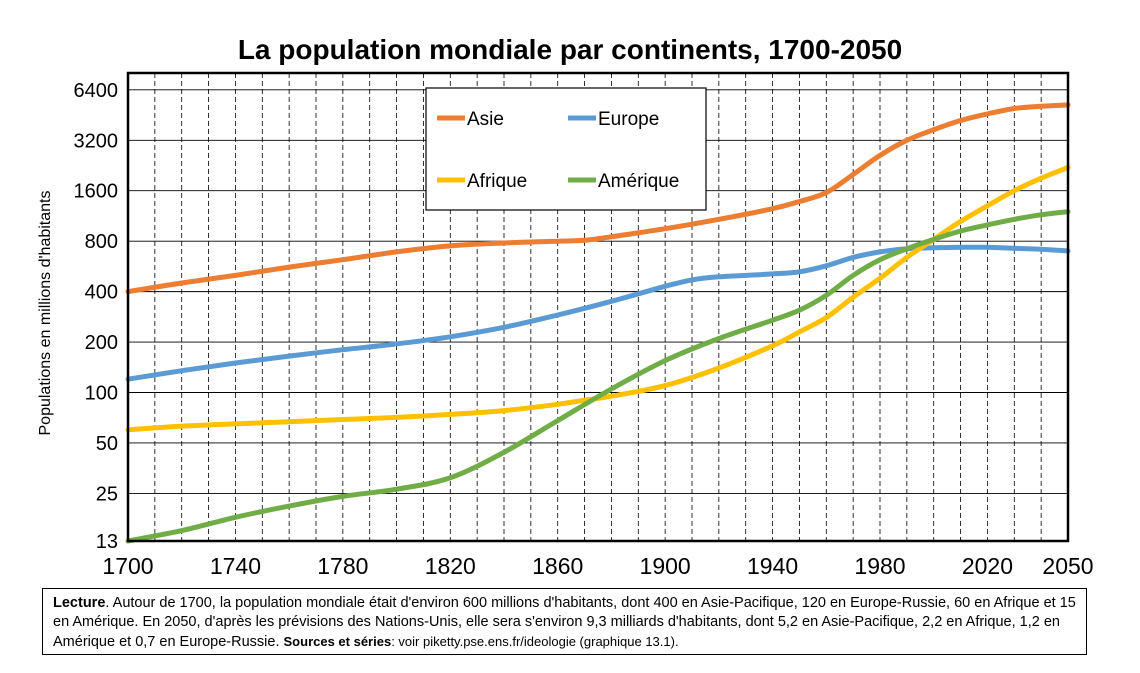  What do you see at coordinates (987, 566) in the screenshot?
I see `x-tick-label: 2020` at bounding box center [987, 566].